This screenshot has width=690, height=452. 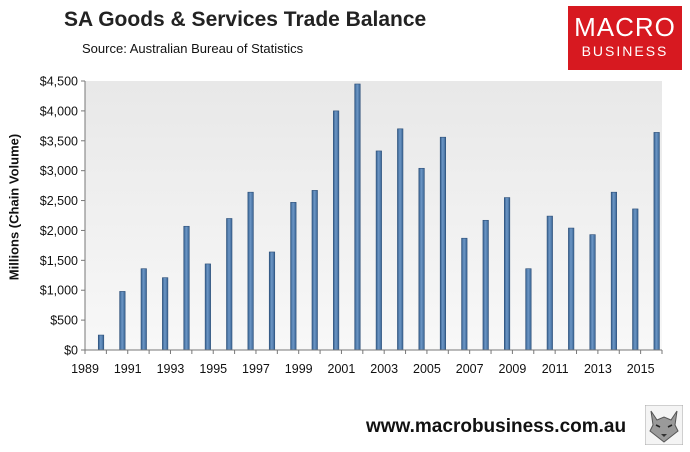 I want to click on y-tick-label: $4,500, so click(x=59, y=82).